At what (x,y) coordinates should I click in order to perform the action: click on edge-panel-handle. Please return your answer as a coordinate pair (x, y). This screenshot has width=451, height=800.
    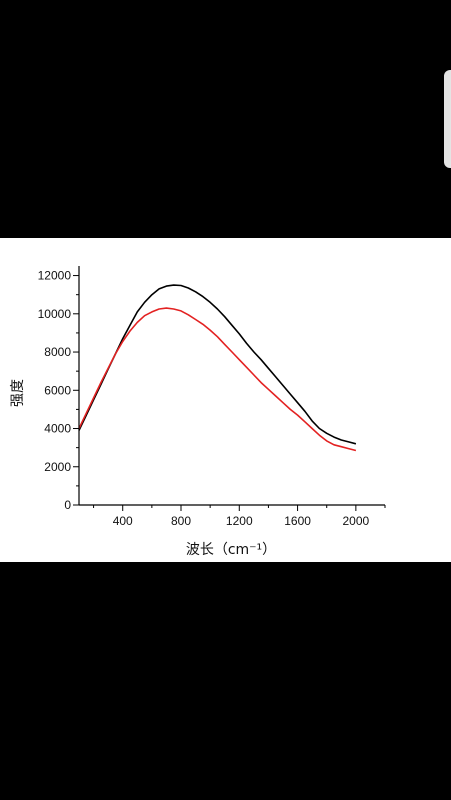
    Looking at the image, I should click on (447, 119).